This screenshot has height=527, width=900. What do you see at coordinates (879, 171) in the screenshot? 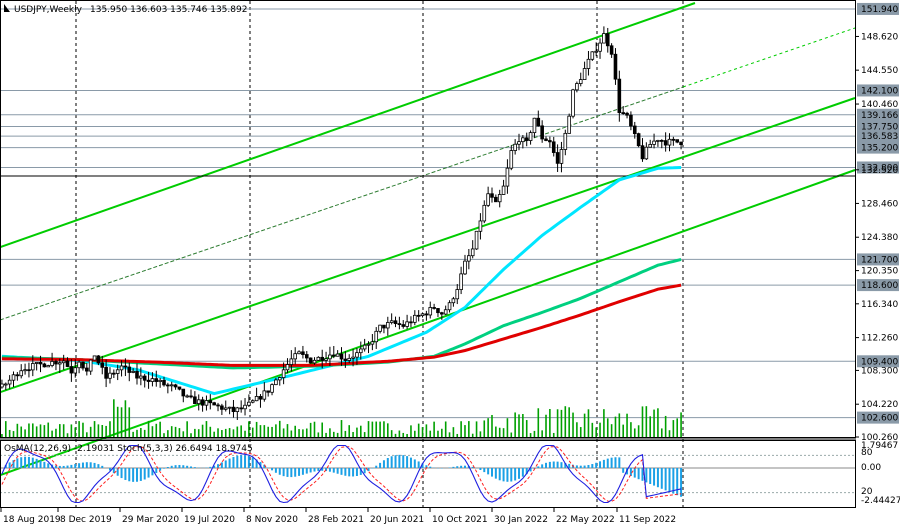
I see `price-tick-label: 132.520` at bounding box center [879, 171].